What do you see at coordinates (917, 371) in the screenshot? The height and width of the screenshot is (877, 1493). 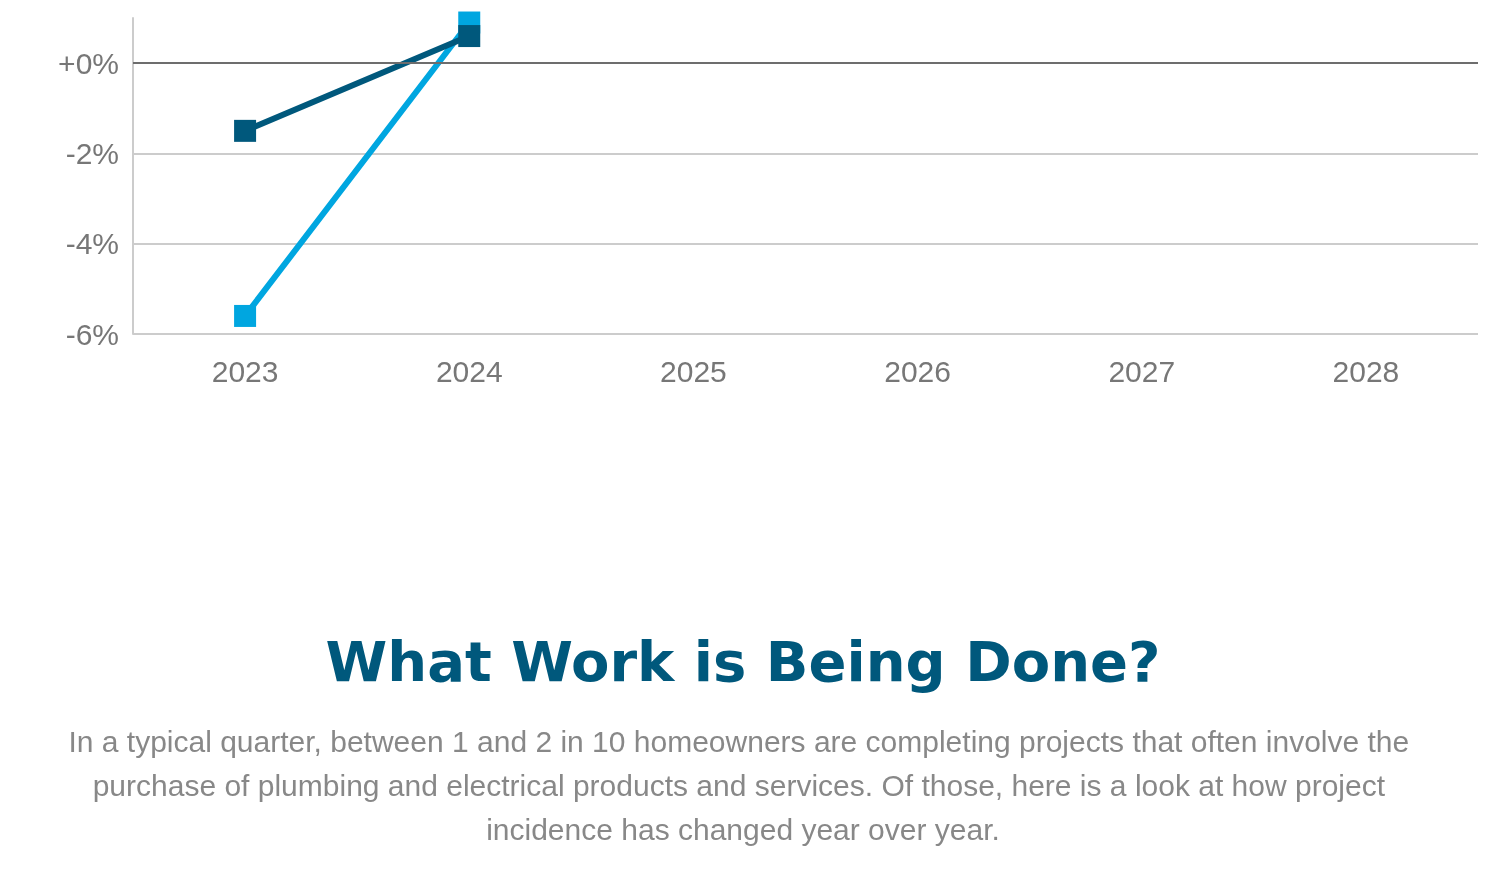 I see `x-tick-label: 2026` at bounding box center [917, 371].